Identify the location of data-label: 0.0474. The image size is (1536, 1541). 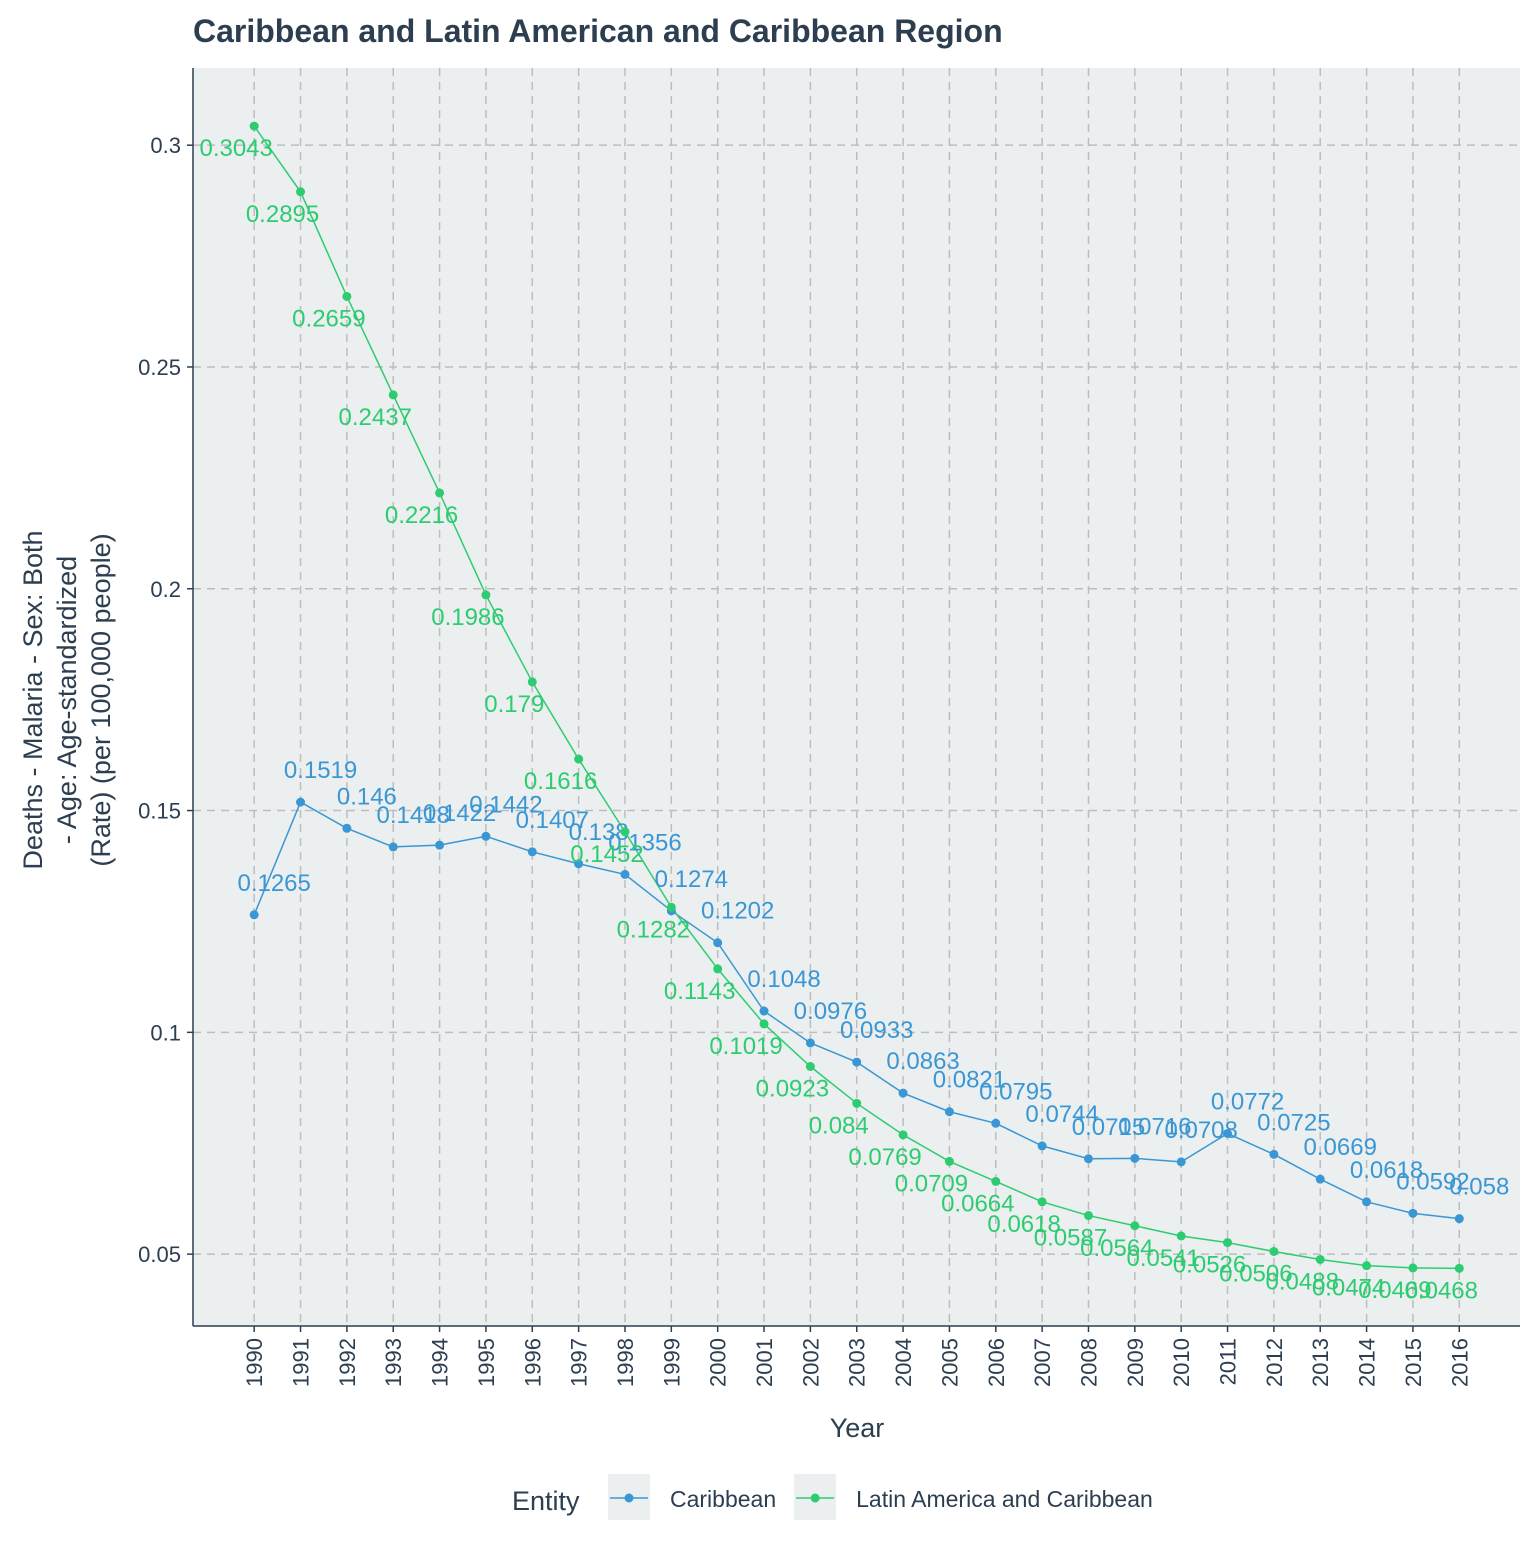
(1348, 1288).